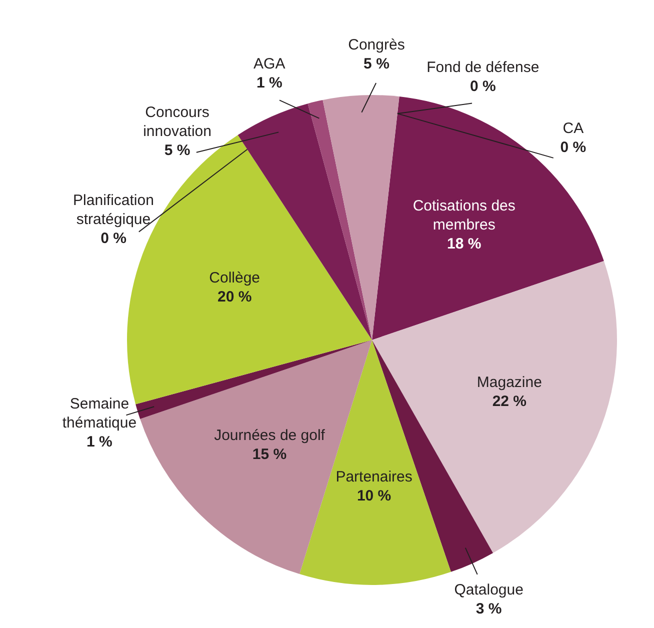  Describe the element at coordinates (374, 496) in the screenshot. I see `data-label: 10 %` at that location.